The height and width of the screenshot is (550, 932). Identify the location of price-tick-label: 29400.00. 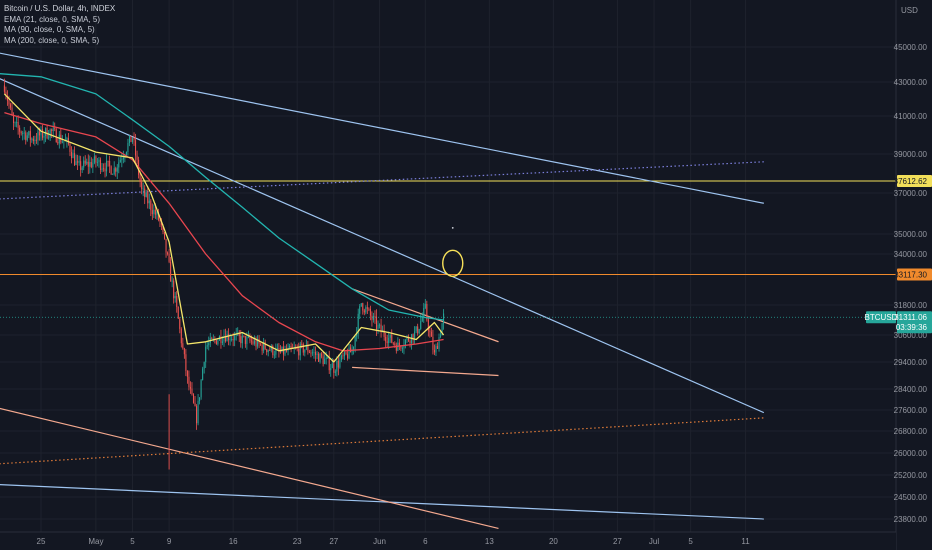
(911, 362).